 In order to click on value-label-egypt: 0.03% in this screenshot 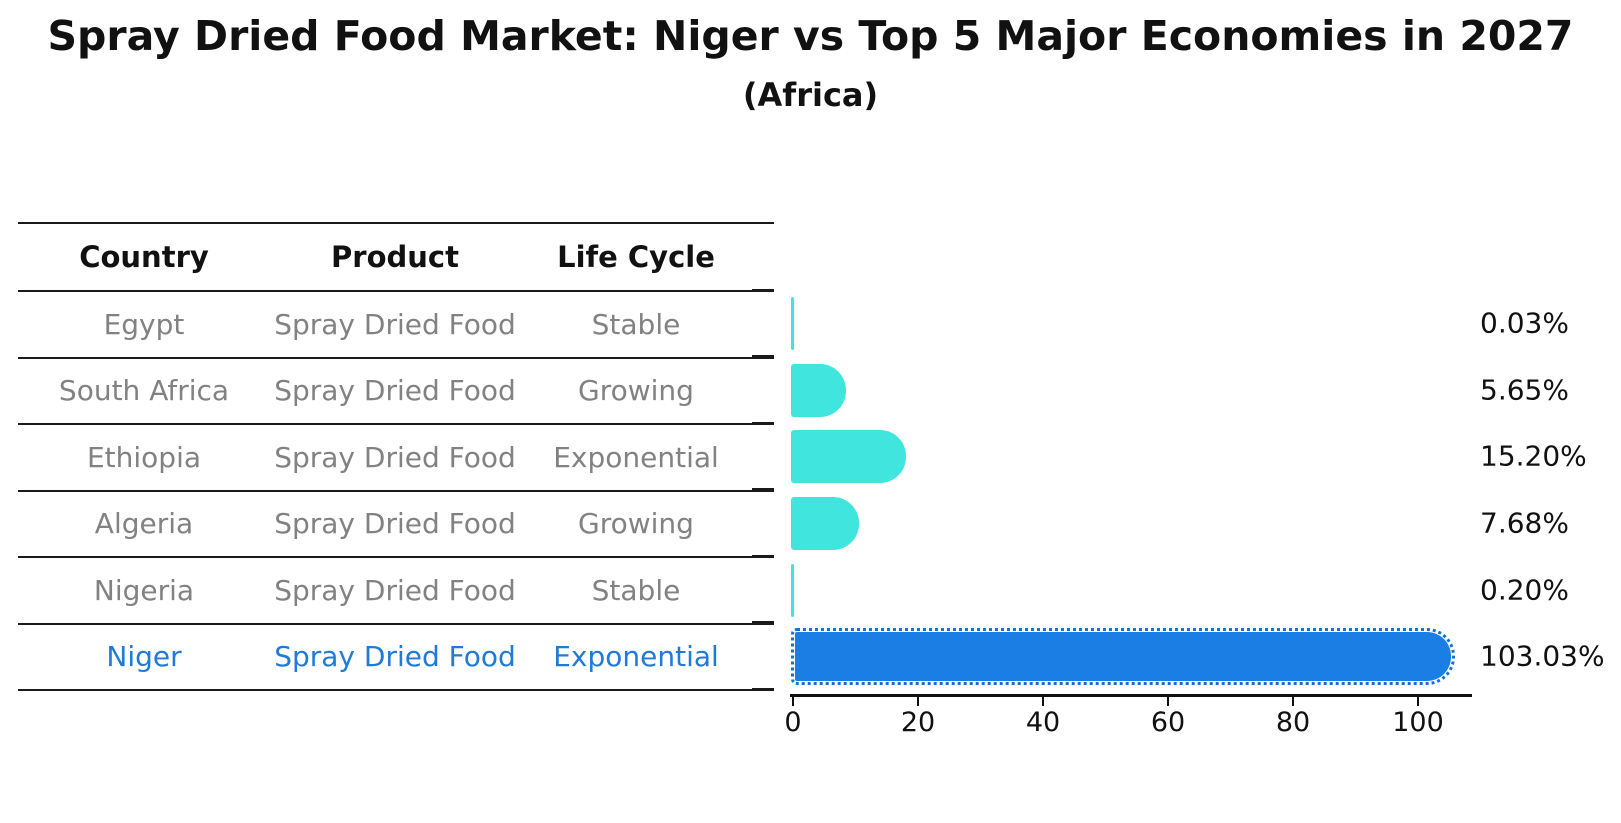, I will do `click(1524, 323)`.